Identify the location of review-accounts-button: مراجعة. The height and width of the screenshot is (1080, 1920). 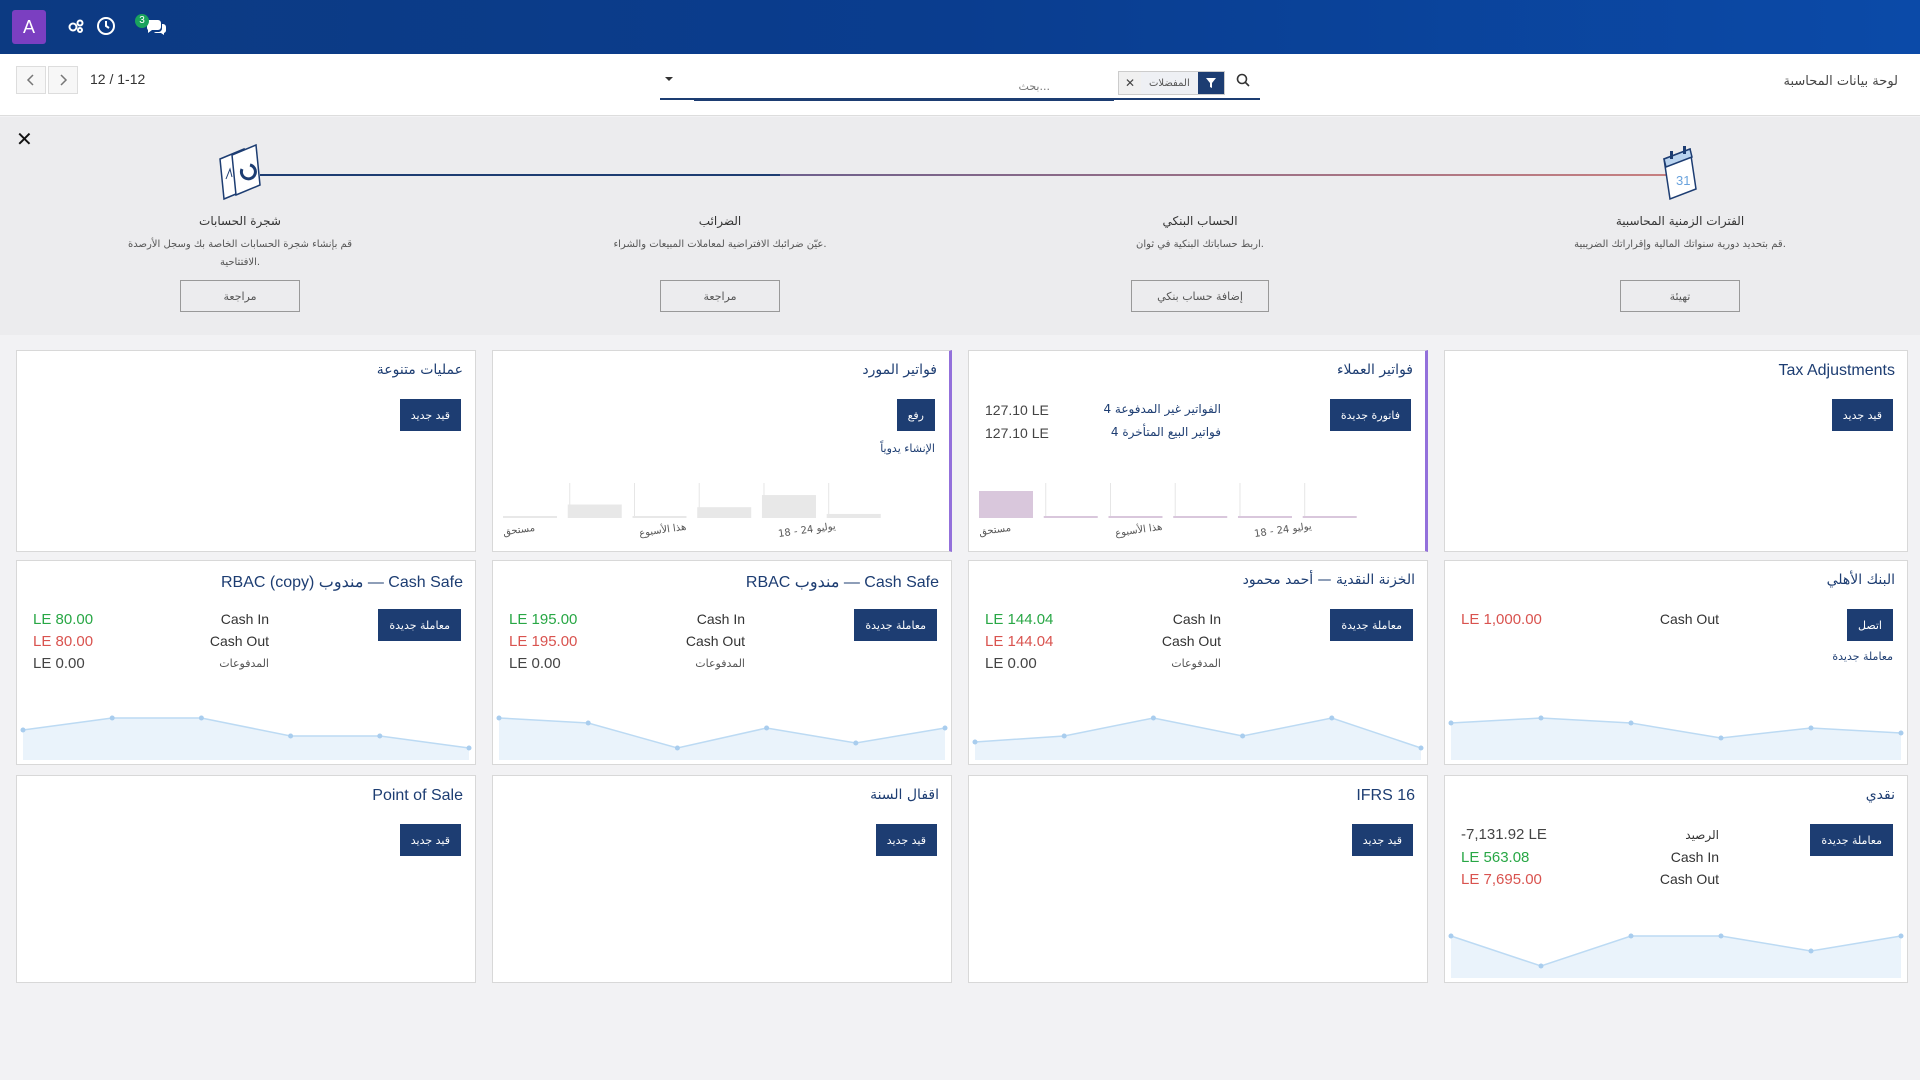
(240, 296).